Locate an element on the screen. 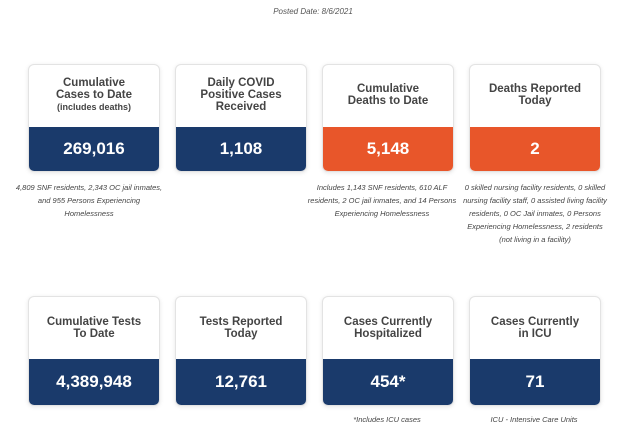  card-value: 454* is located at coordinates (388, 382).